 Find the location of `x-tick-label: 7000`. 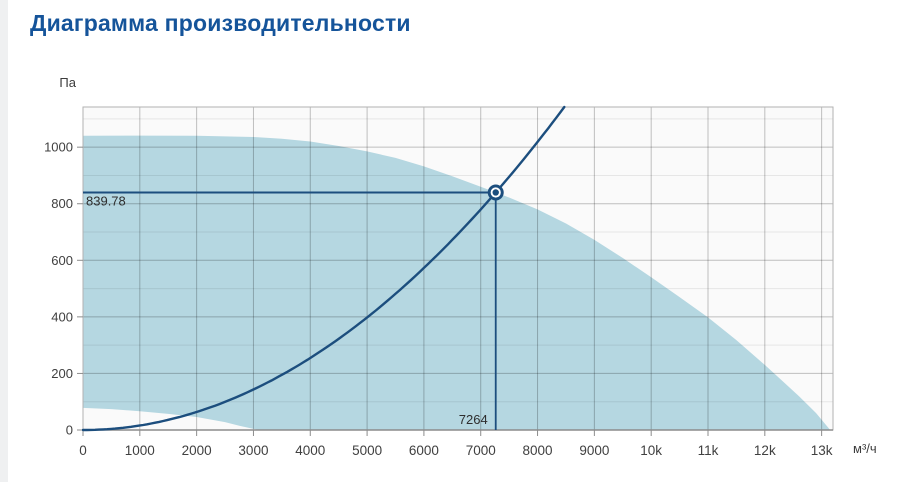

x-tick-label: 7000 is located at coordinates (481, 450).